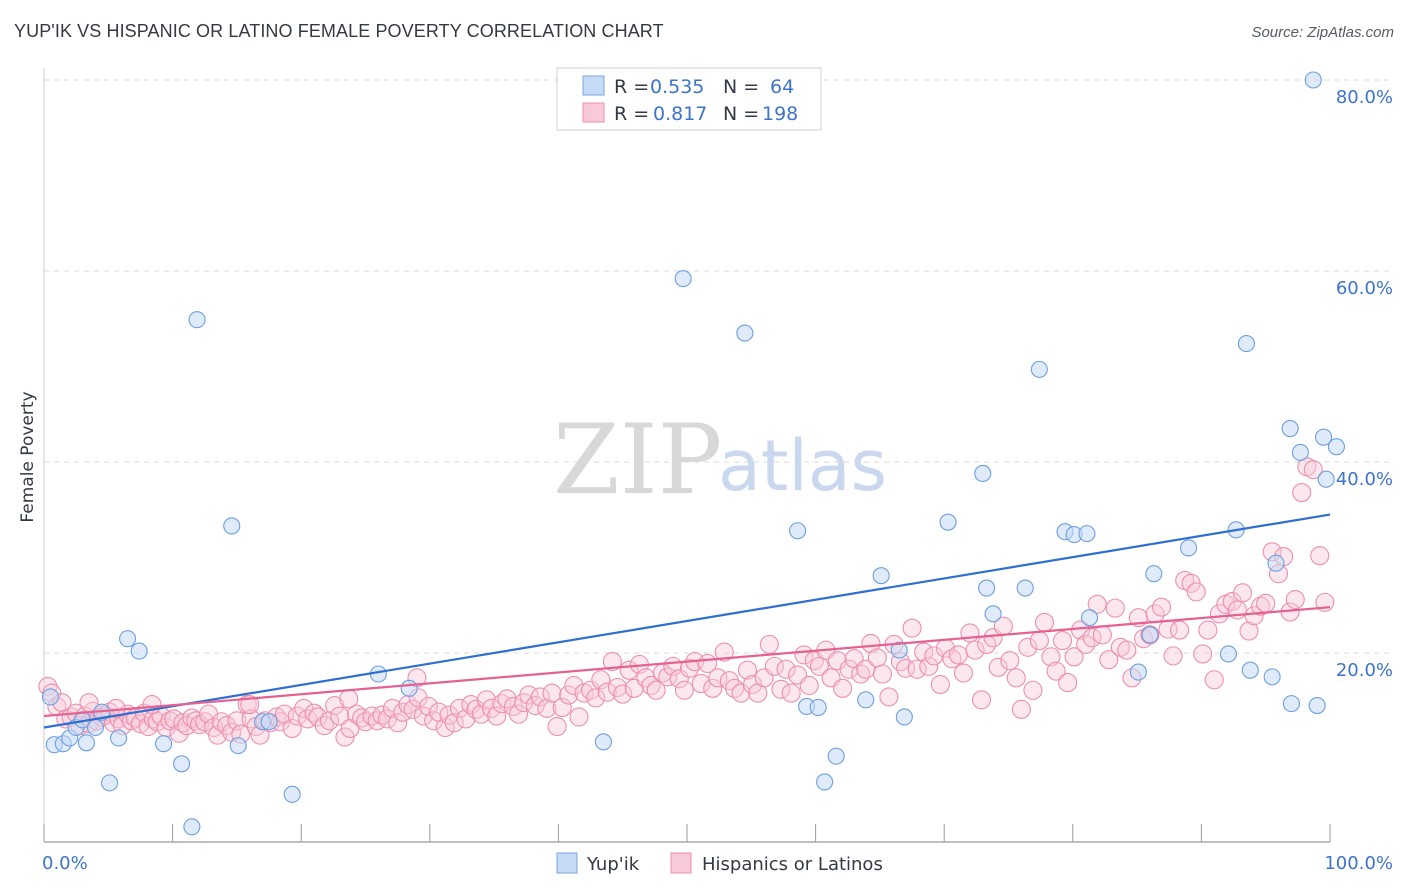  I want to click on y-axis-title: Female Poverty, so click(28, 456).